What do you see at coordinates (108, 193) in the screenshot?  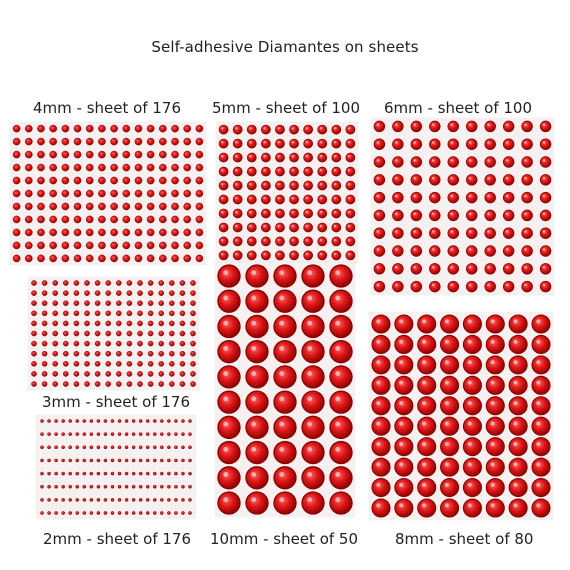 I see `gem-grid` at bounding box center [108, 193].